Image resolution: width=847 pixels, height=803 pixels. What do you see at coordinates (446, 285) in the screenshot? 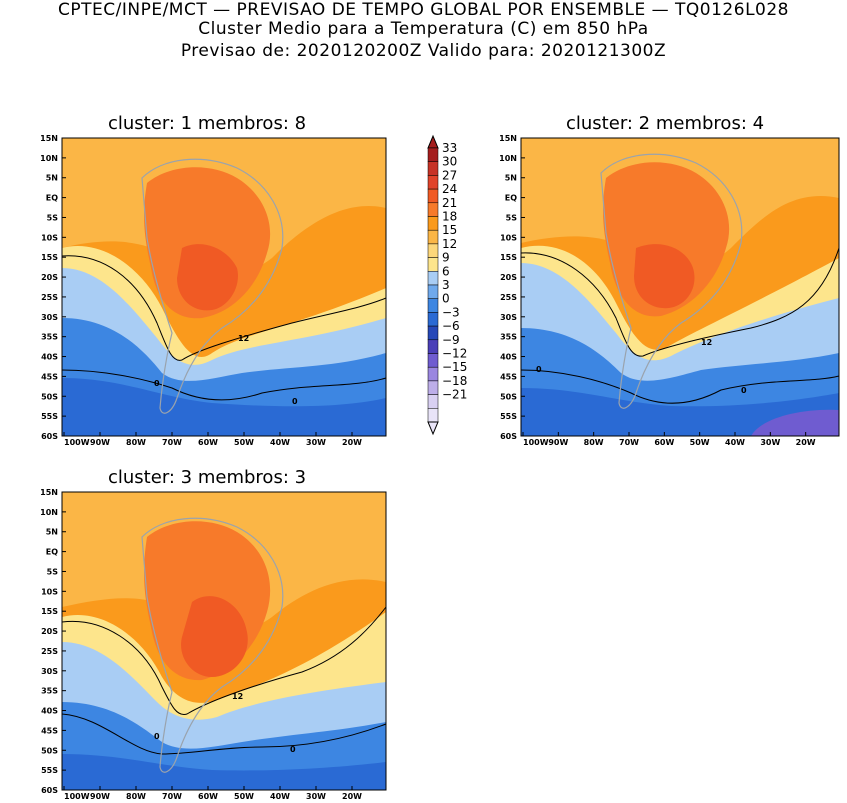
I see `colorbar-label: 3` at bounding box center [446, 285].